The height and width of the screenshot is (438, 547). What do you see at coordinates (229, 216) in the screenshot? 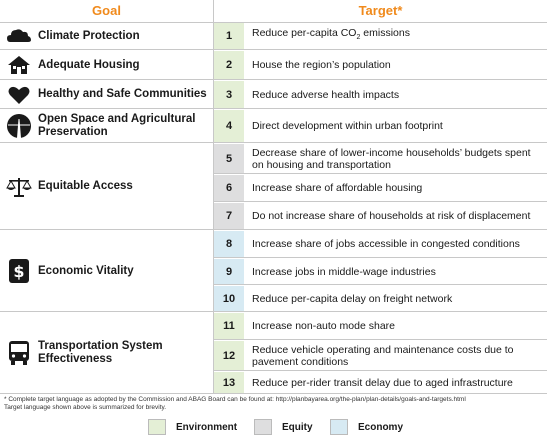
I see `target-number: 7` at bounding box center [229, 216].